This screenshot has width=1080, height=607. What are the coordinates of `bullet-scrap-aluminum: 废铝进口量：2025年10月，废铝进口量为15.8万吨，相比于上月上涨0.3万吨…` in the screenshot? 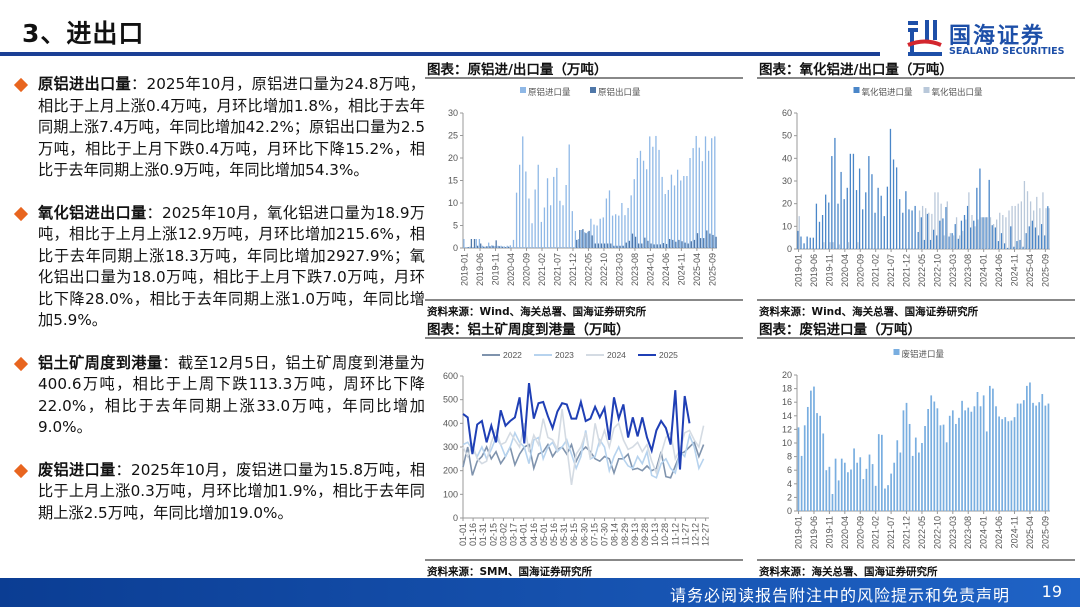 It's located at (217, 492).